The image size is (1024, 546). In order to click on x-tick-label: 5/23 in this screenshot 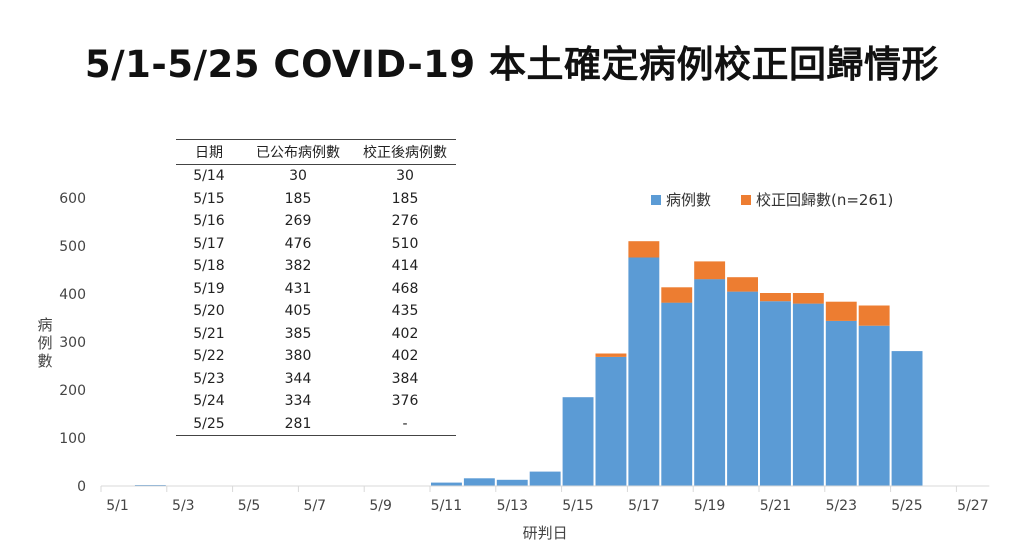, I will do `click(841, 506)`.